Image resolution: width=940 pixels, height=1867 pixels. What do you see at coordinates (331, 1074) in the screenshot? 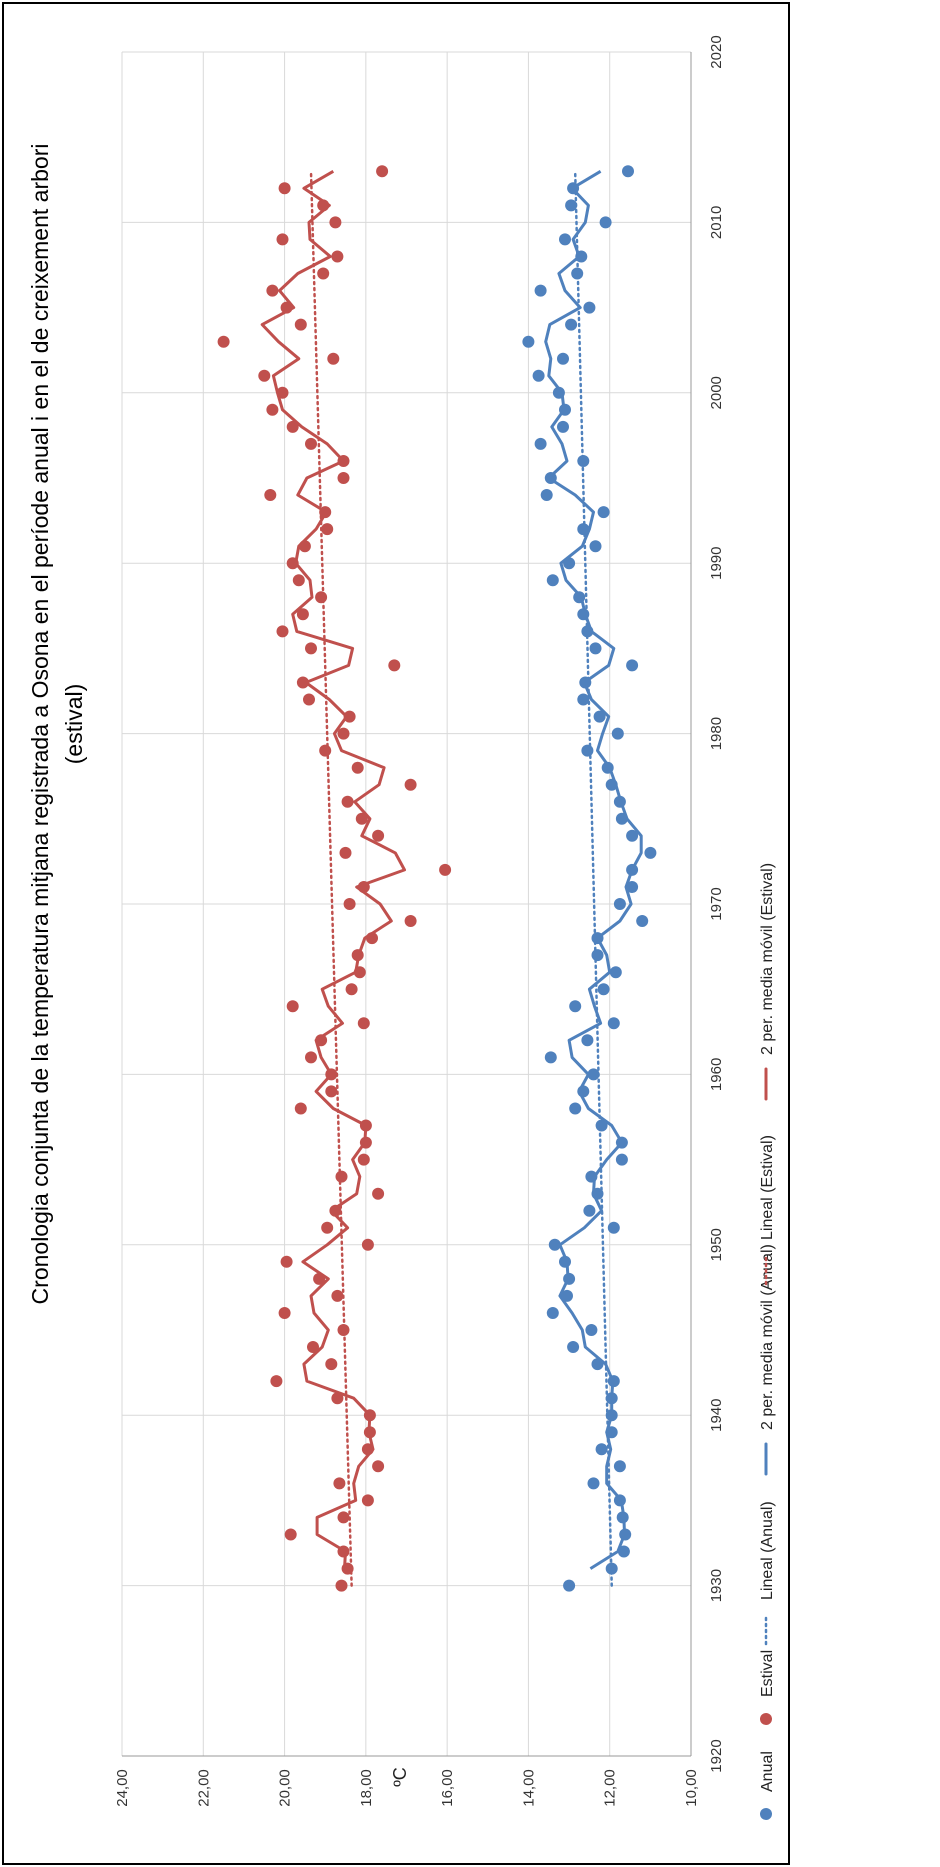
I see `point-estival-1960` at bounding box center [331, 1074].